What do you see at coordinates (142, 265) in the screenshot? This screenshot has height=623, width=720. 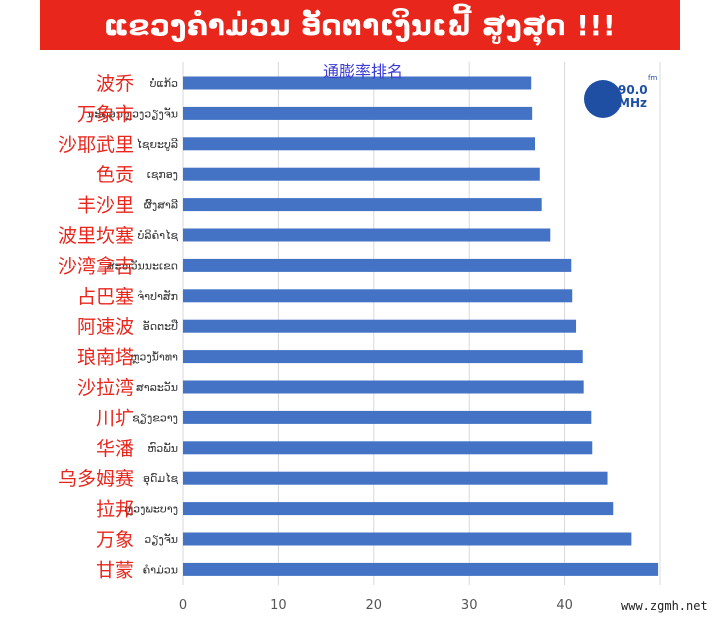 I see `lao-label-6: ສະຫວັນນະເຂດ` at bounding box center [142, 265].